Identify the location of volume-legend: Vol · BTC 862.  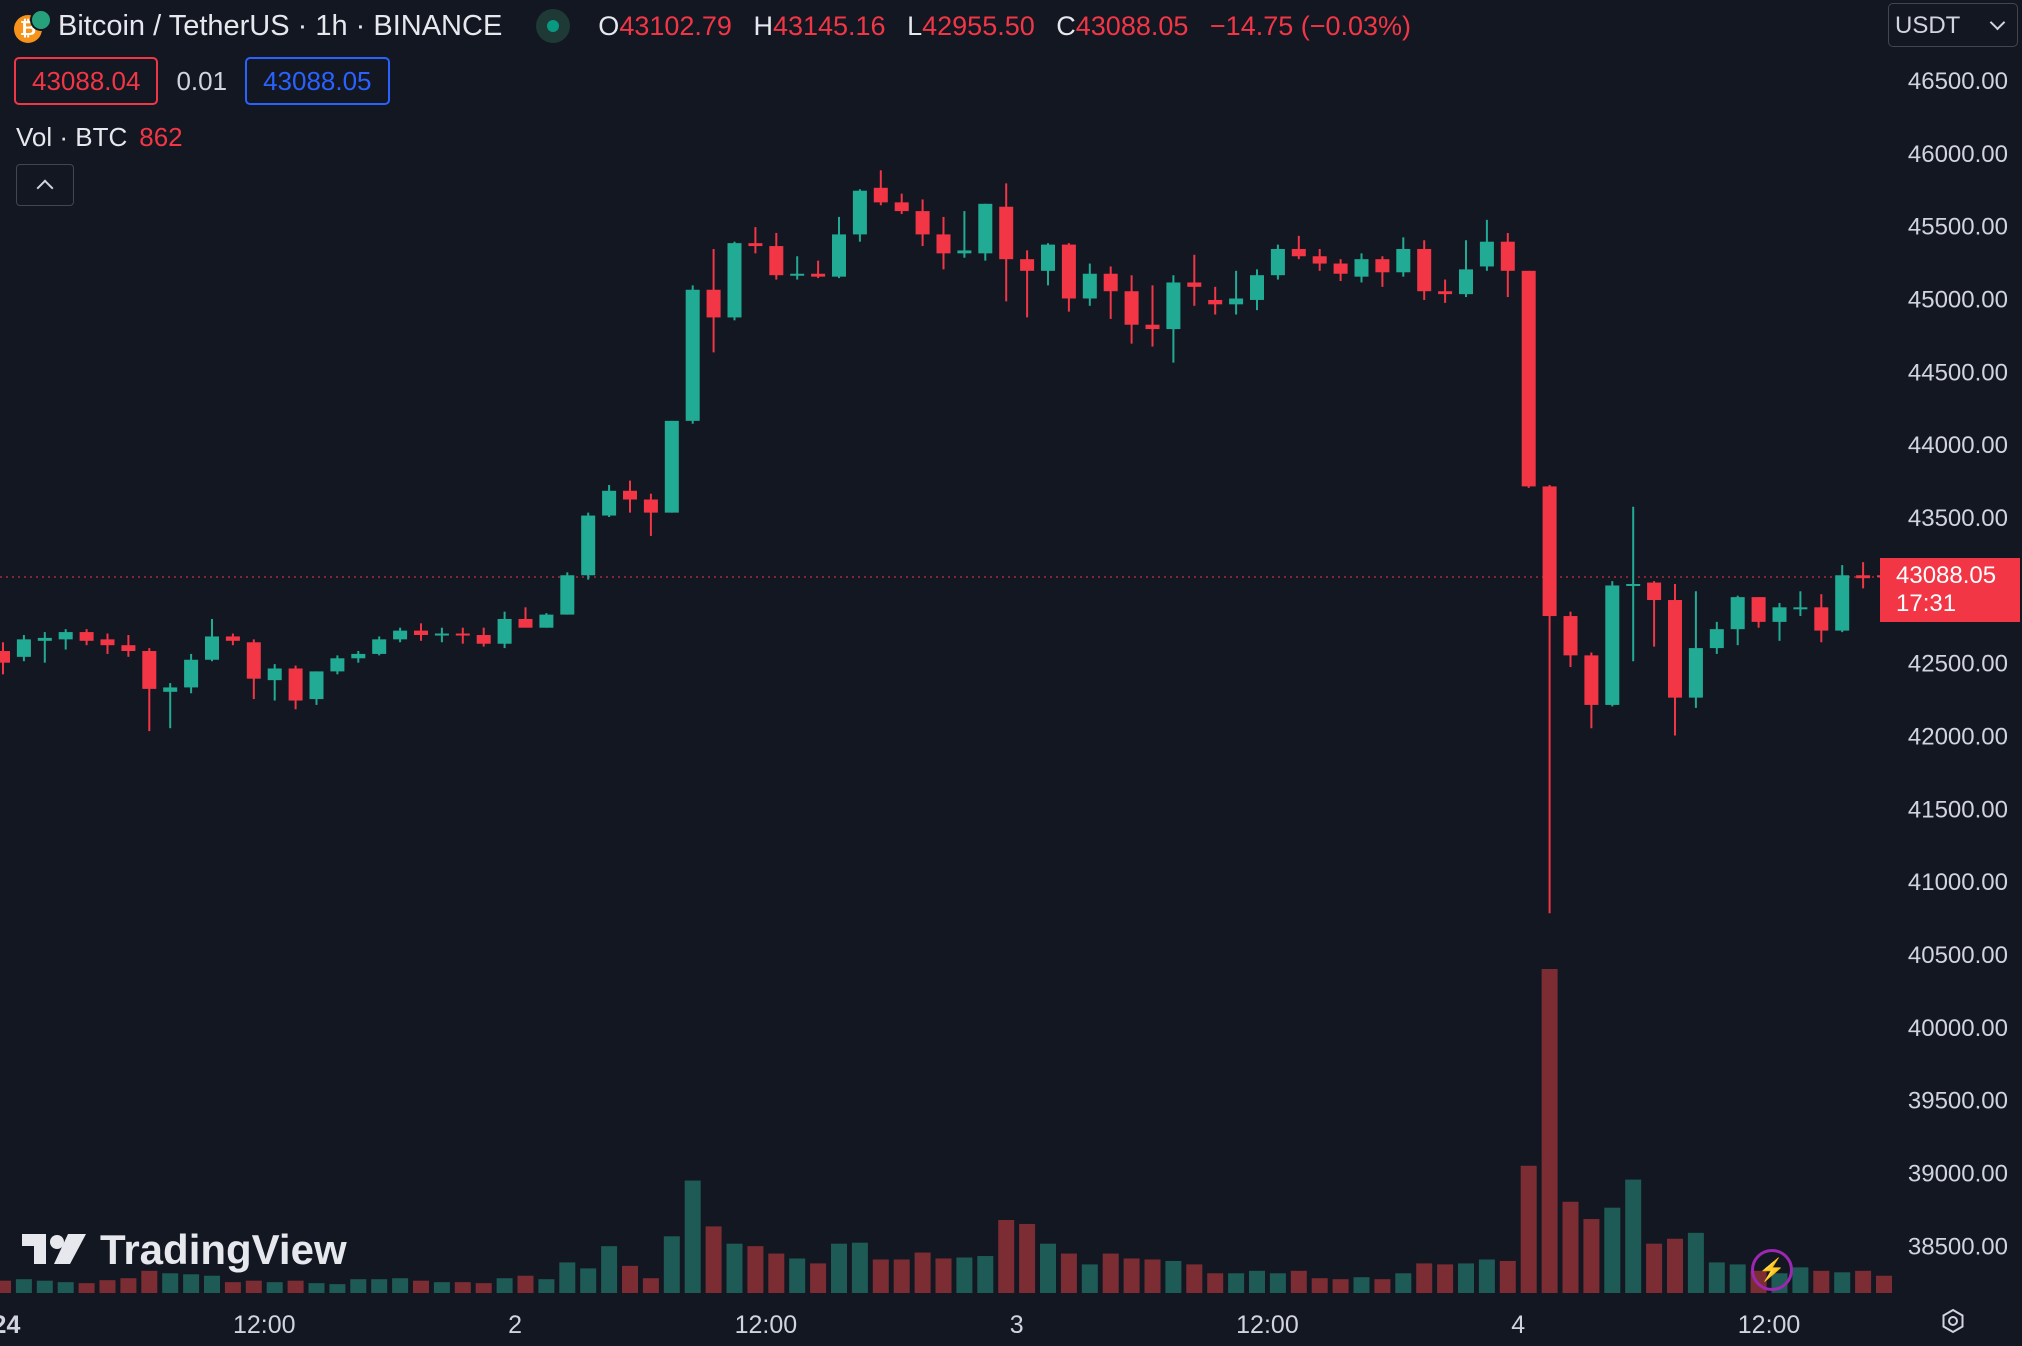
(99, 137).